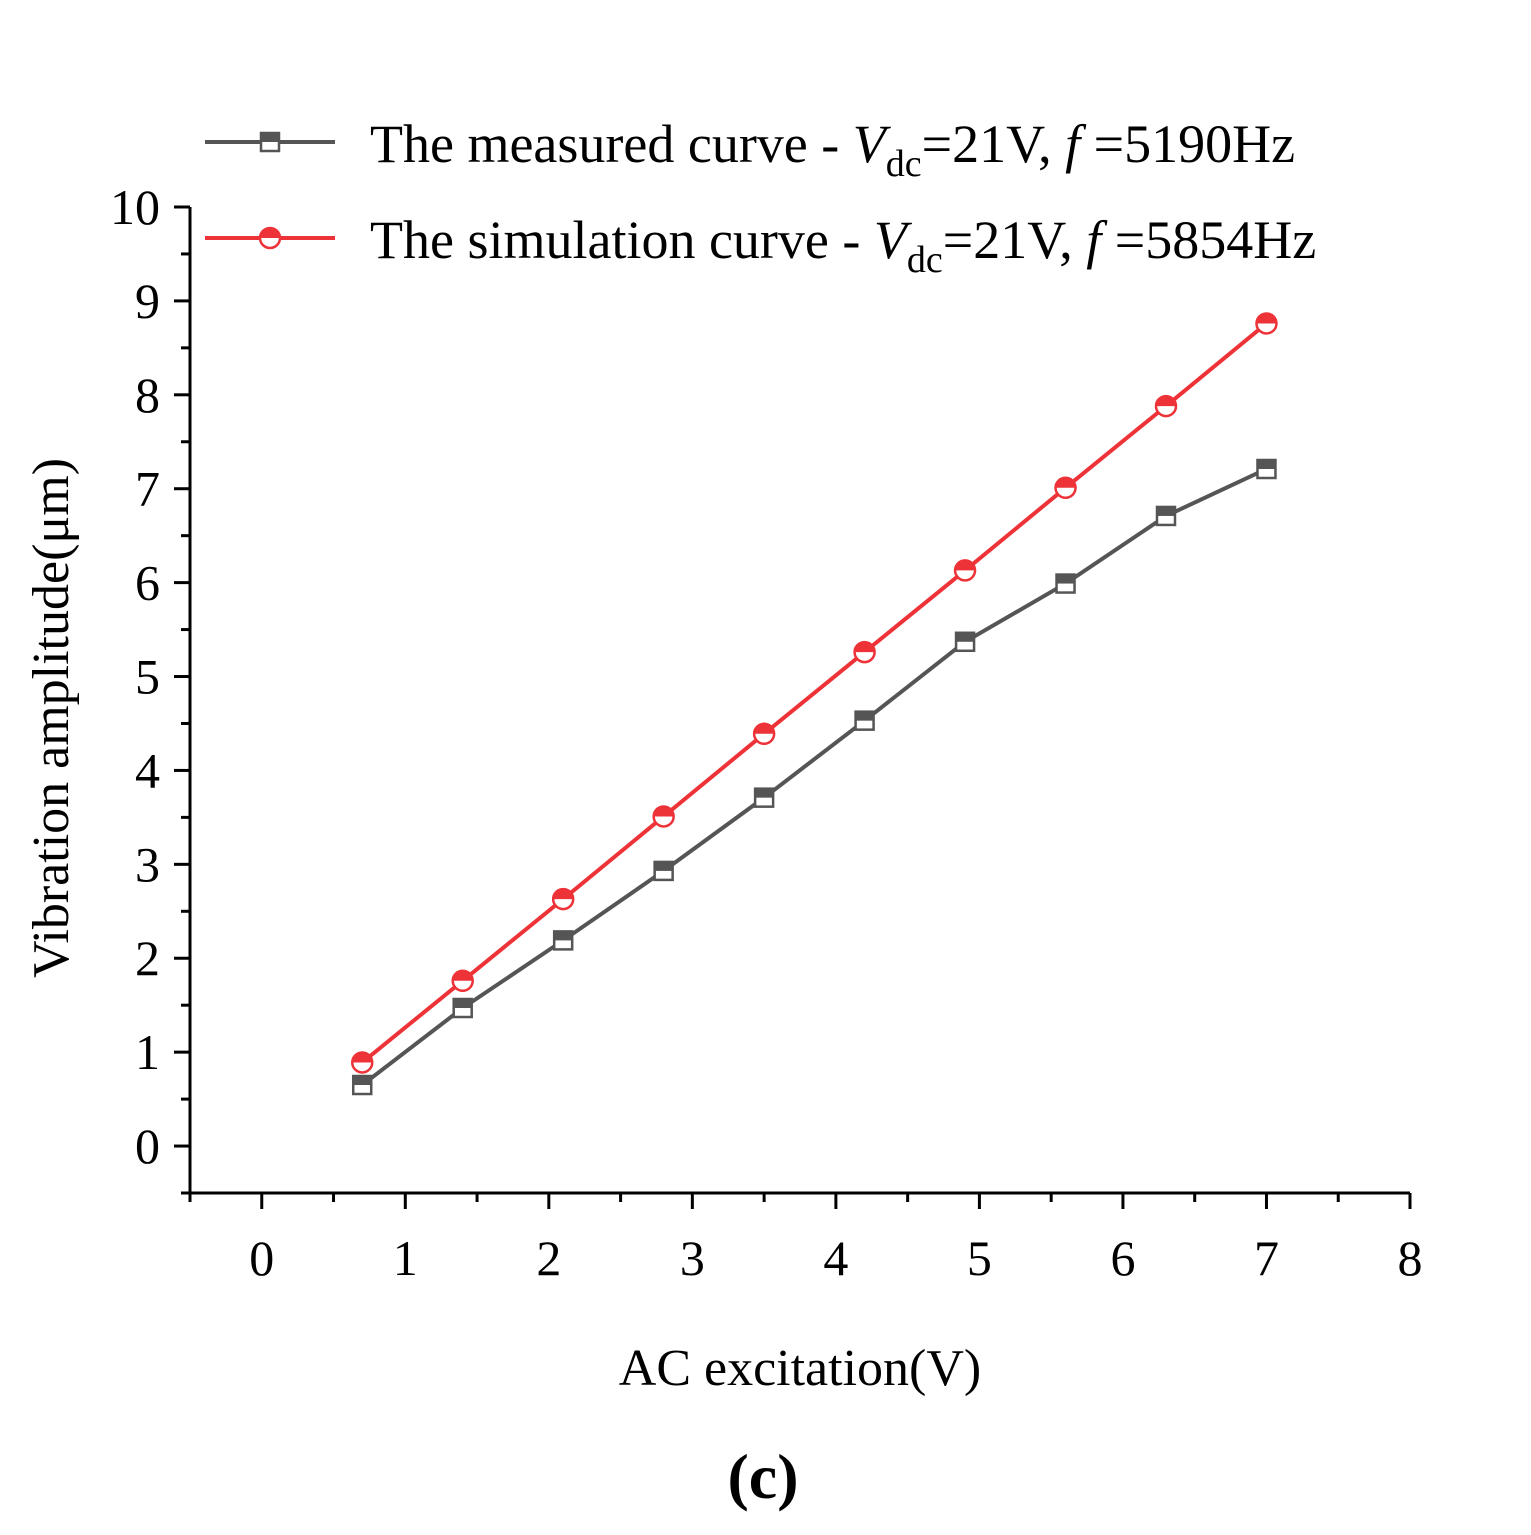 The image size is (1531, 1535). Describe the element at coordinates (979, 1258) in the screenshot. I see `x-tick-label: 5` at that location.